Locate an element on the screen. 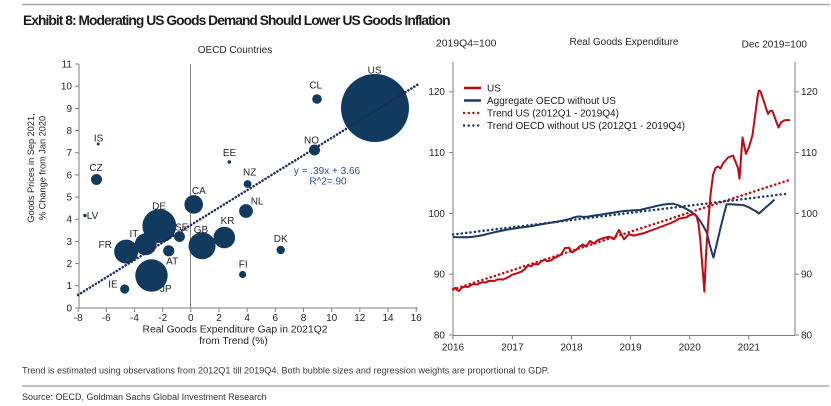  svg-text: Real Goods Expenditure is located at coordinates (624, 42).